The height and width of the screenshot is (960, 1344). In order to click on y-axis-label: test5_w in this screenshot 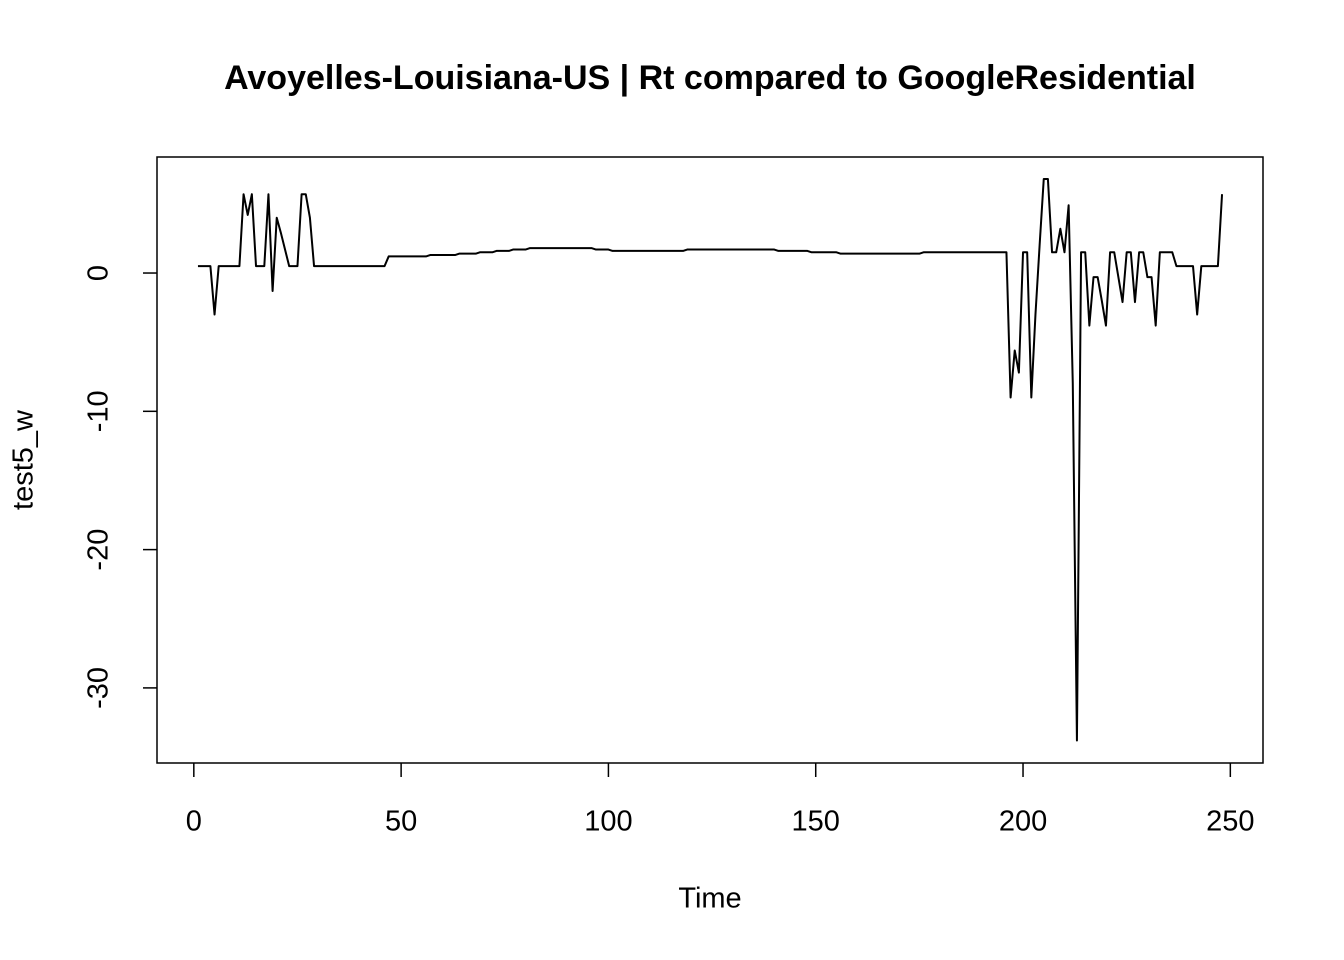, I will do `click(24, 459)`.